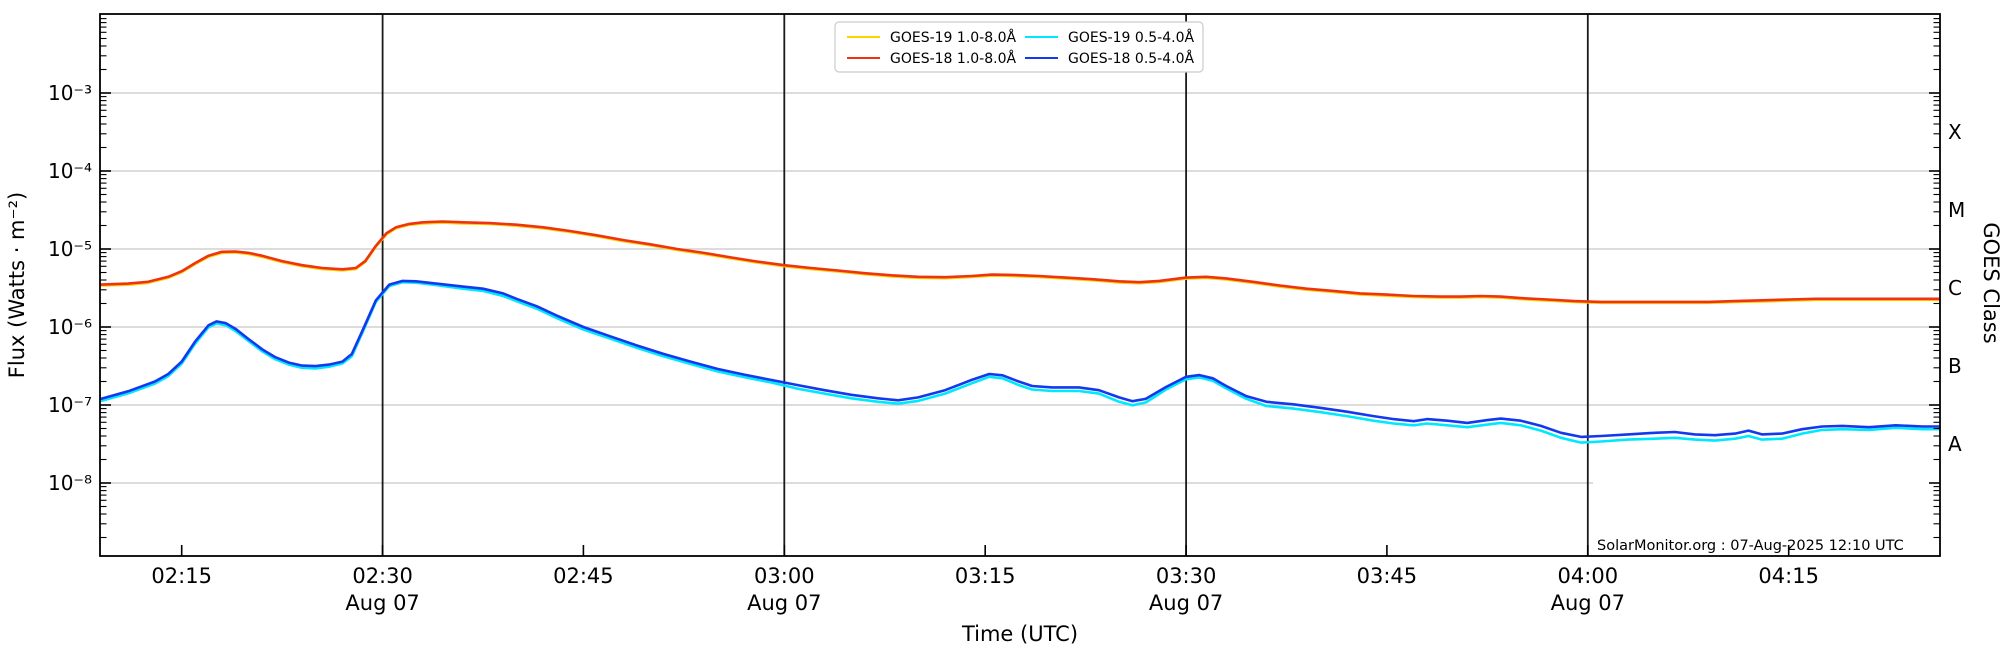 The height and width of the screenshot is (650, 2000). What do you see at coordinates (1955, 366) in the screenshot?
I see `goes-class-label-B: B` at bounding box center [1955, 366].